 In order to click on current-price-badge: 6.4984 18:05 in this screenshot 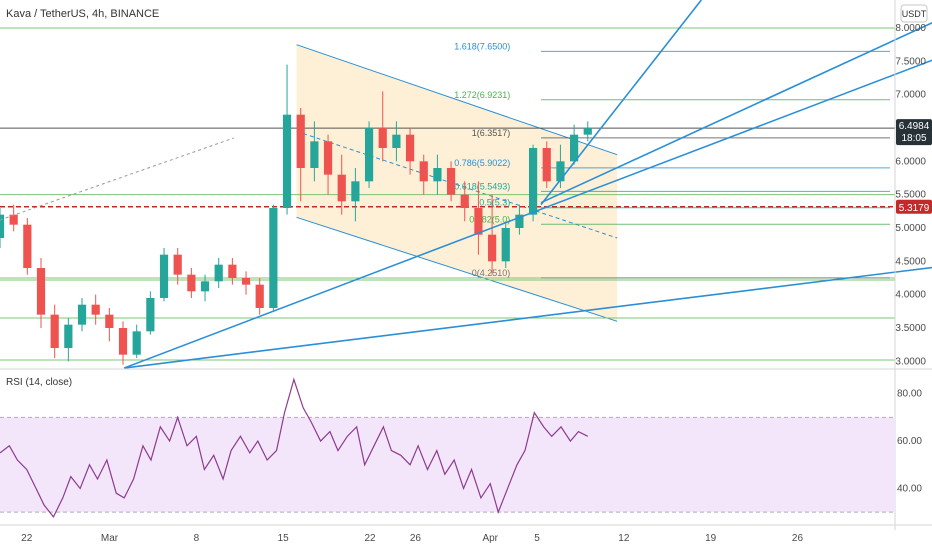, I will do `click(914, 132)`.